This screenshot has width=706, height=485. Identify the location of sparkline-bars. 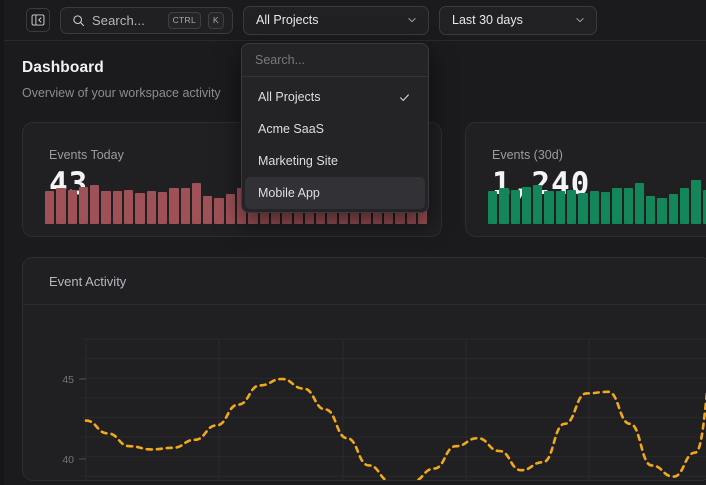
(597, 202).